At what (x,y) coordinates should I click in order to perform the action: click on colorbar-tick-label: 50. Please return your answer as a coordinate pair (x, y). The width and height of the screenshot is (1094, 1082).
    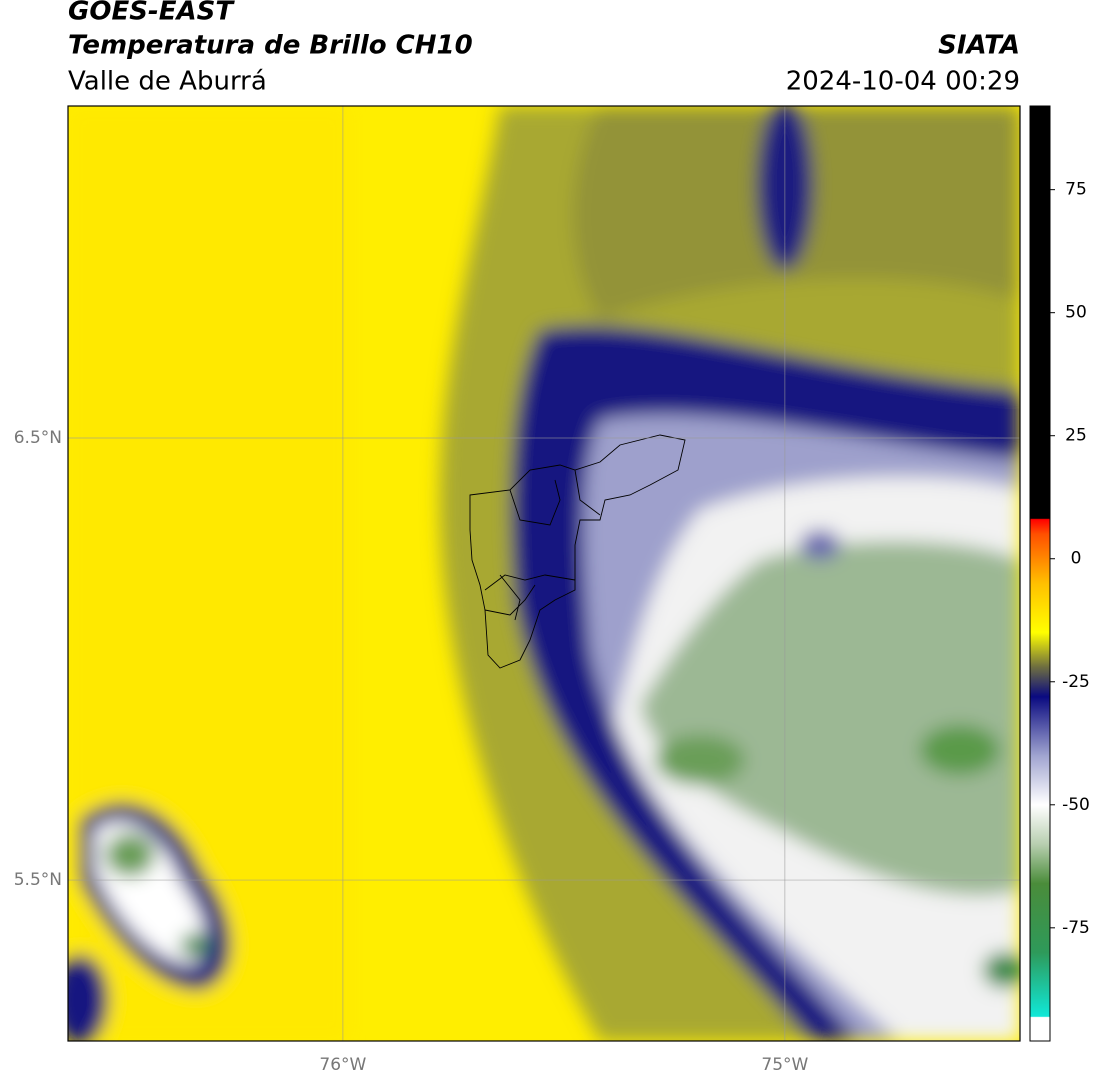
    Looking at the image, I should click on (1076, 313).